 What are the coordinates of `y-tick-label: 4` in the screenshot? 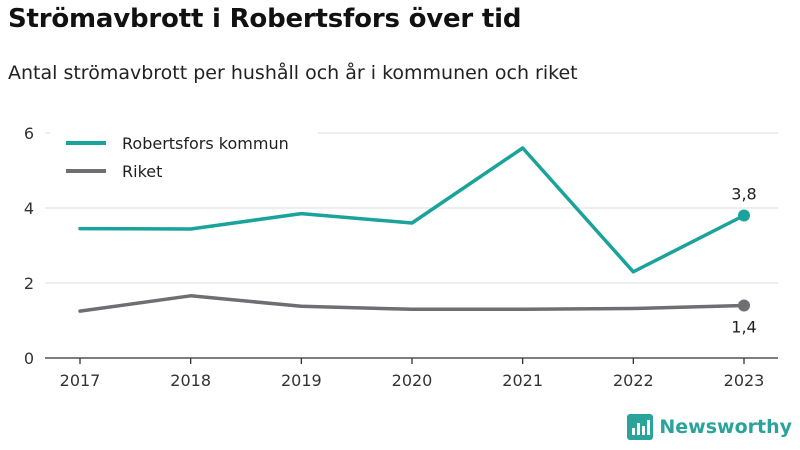 It's located at (29, 208).